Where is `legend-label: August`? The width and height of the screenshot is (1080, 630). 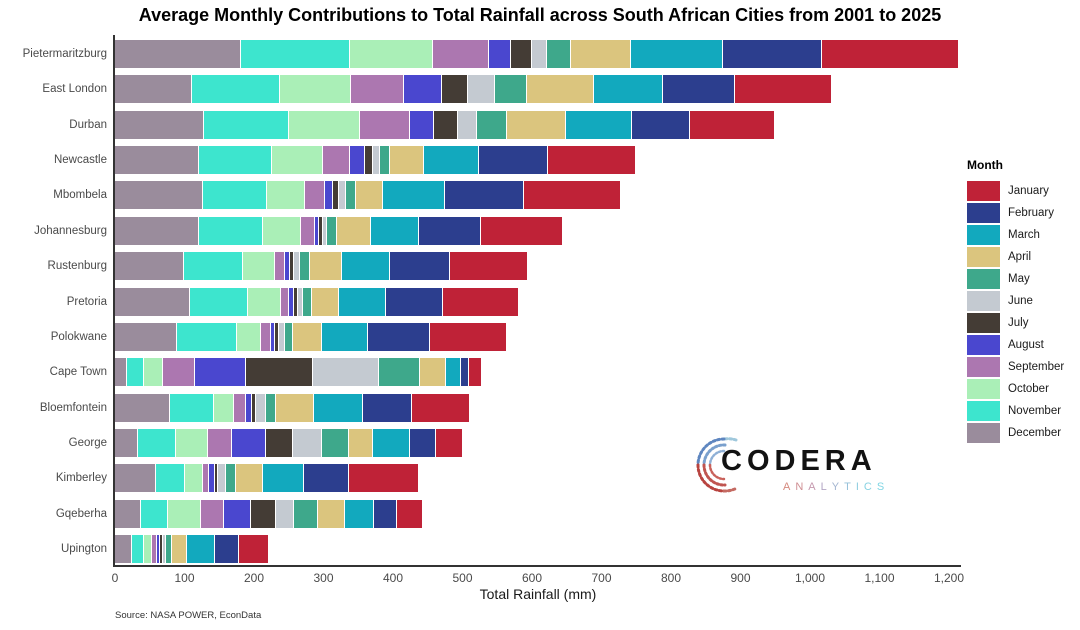
legend-label: August is located at coordinates (1026, 345).